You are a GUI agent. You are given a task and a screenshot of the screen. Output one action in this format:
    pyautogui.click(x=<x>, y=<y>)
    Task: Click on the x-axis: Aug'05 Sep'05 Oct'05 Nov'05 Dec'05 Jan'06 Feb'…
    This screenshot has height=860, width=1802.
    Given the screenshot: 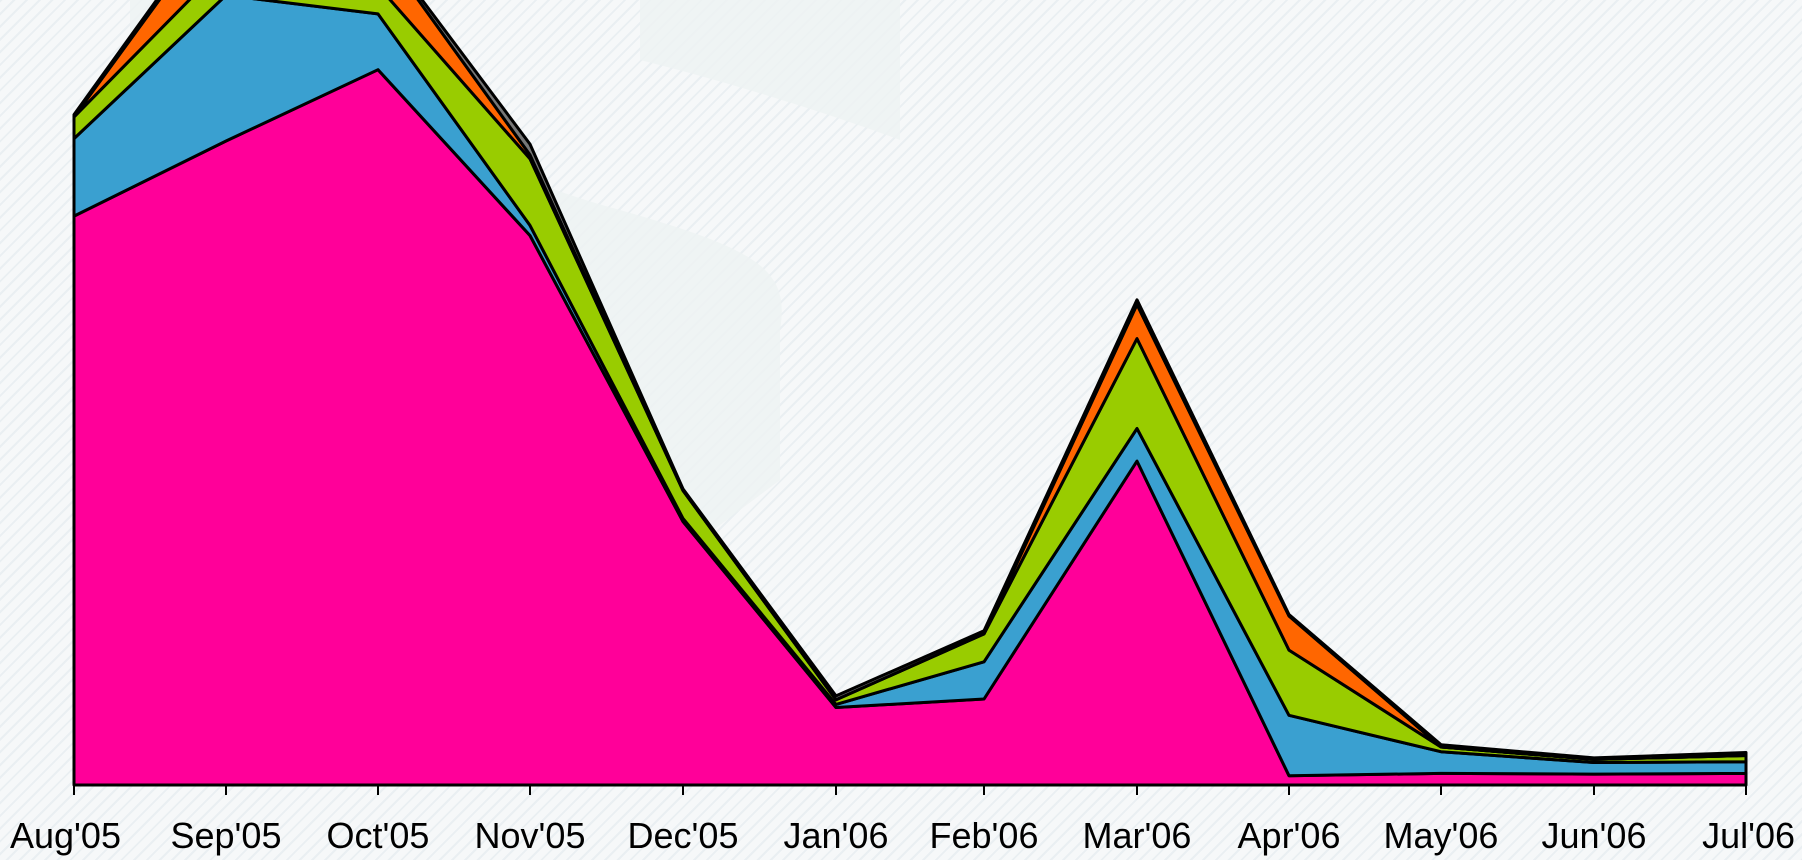 What is the action you would take?
    pyautogui.click(x=902, y=820)
    